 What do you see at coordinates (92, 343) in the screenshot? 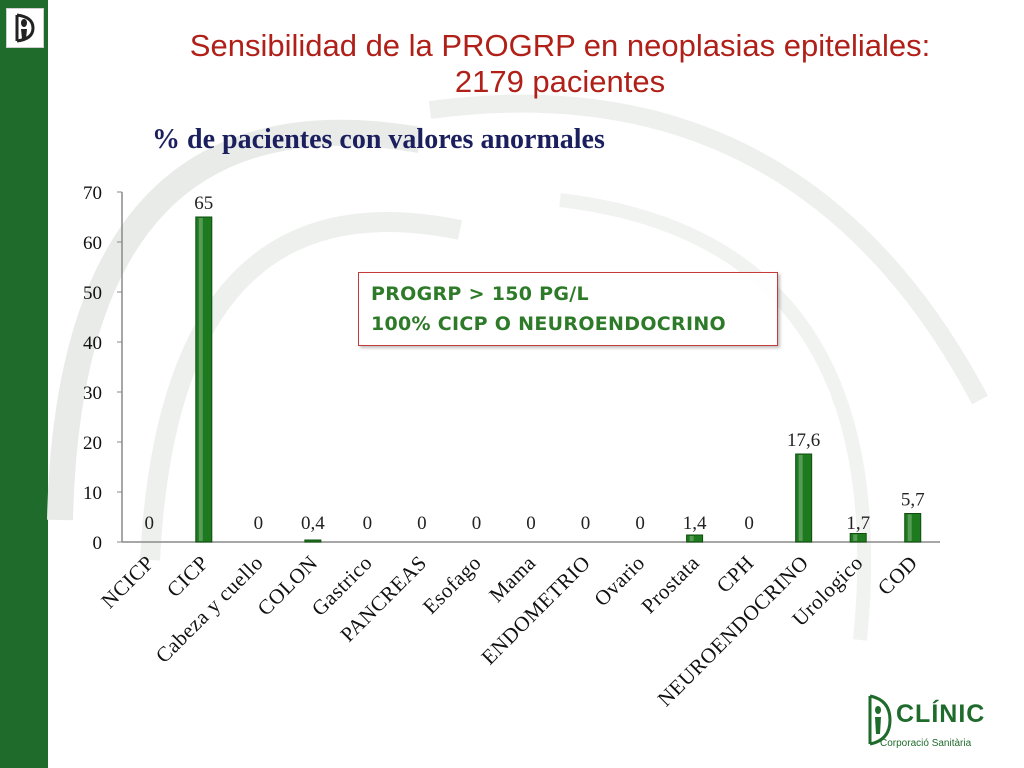
I see `y-tick-label: 40` at bounding box center [92, 343].